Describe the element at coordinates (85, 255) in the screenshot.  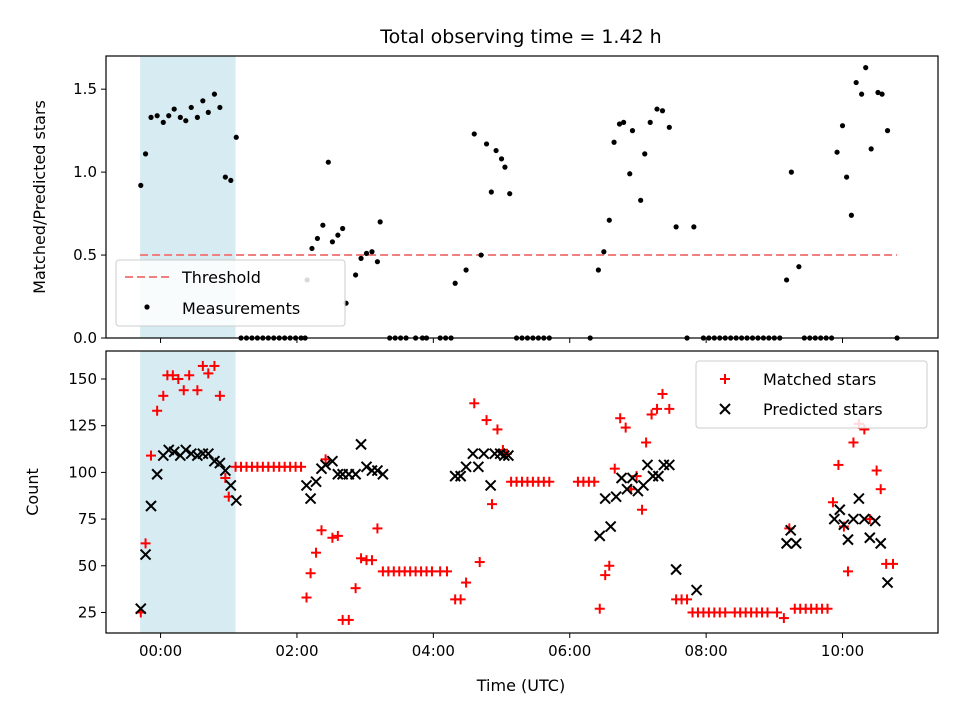
I see `y-tick-label: 0.5` at that location.